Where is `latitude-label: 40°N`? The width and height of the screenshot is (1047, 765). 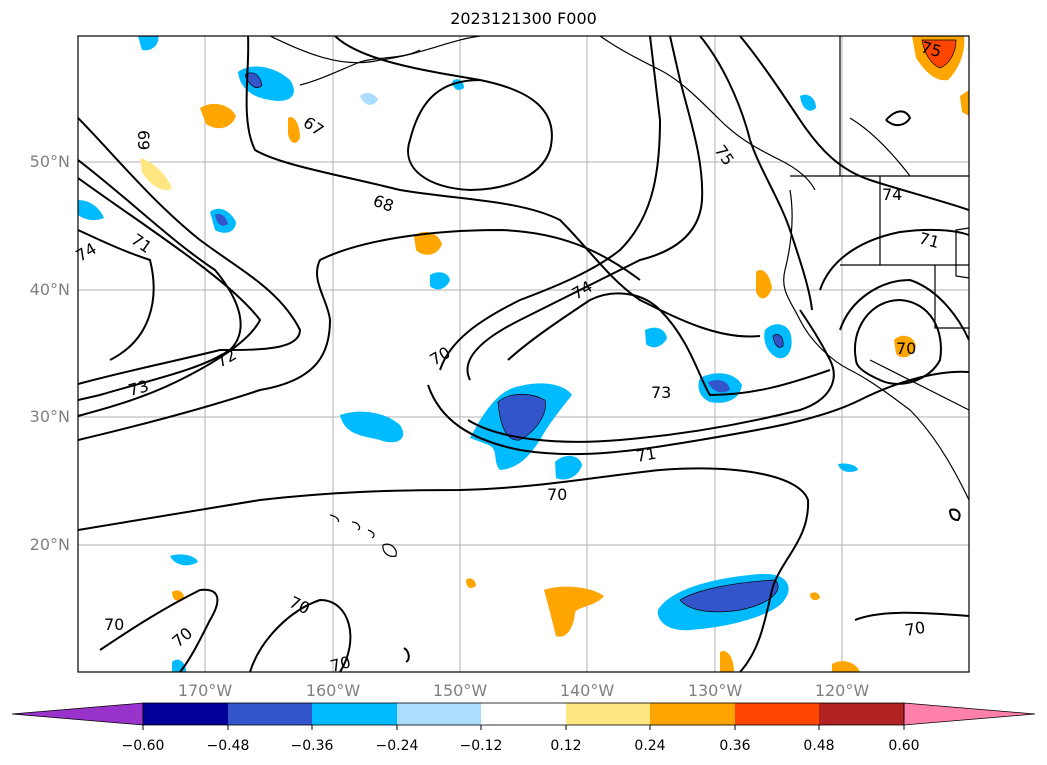 latitude-label: 40°N is located at coordinates (49, 289).